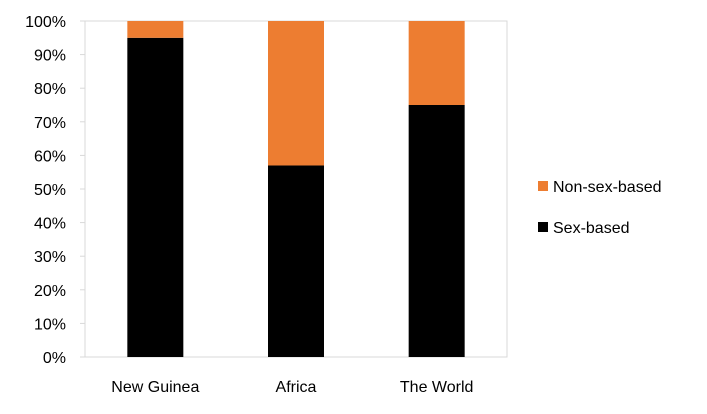 Image resolution: width=707 pixels, height=414 pixels. What do you see at coordinates (50, 89) in the screenshot?
I see `y-axis-tick-label: 80%` at bounding box center [50, 89].